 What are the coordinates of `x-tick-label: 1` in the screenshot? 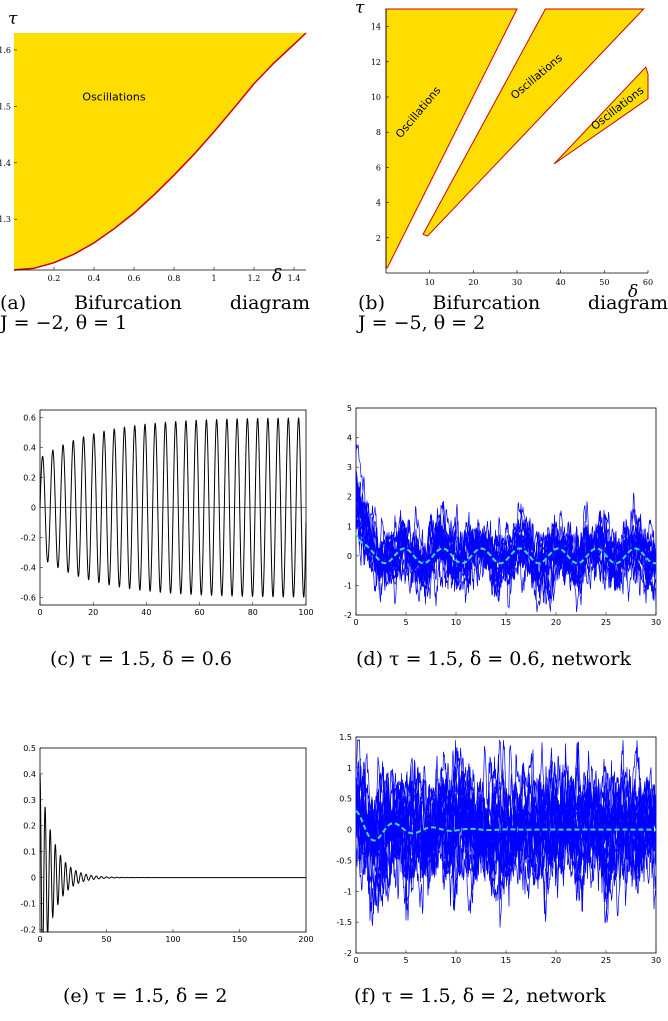 It's located at (213, 278).